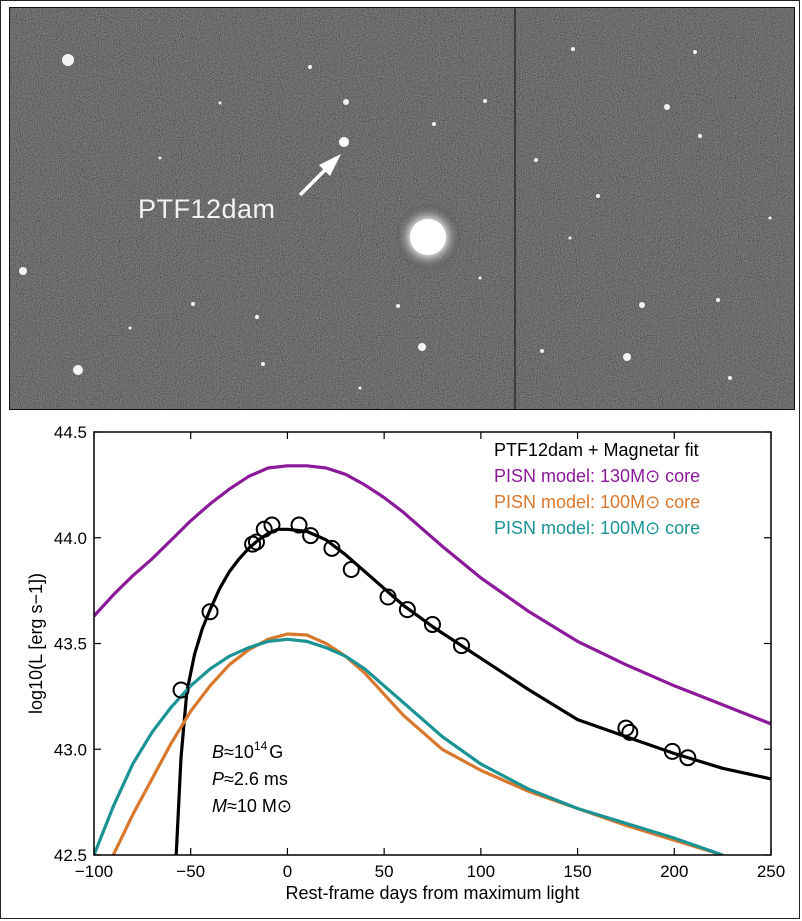  I want to click on x-tick-label: 50, so click(384, 871).